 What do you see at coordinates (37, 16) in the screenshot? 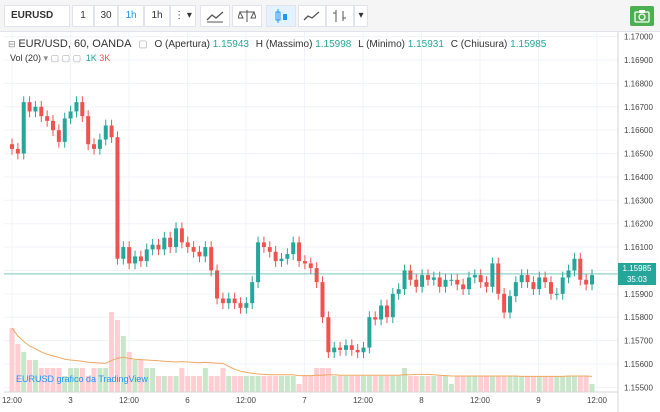
I see `symbol-search-input: EURUSD` at bounding box center [37, 16].